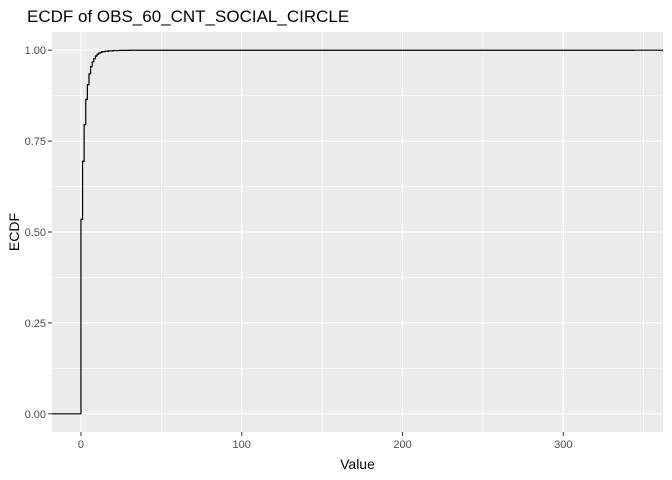 This screenshot has width=672, height=480. Describe the element at coordinates (357, 464) in the screenshot. I see `x-axis-label: Value` at that location.